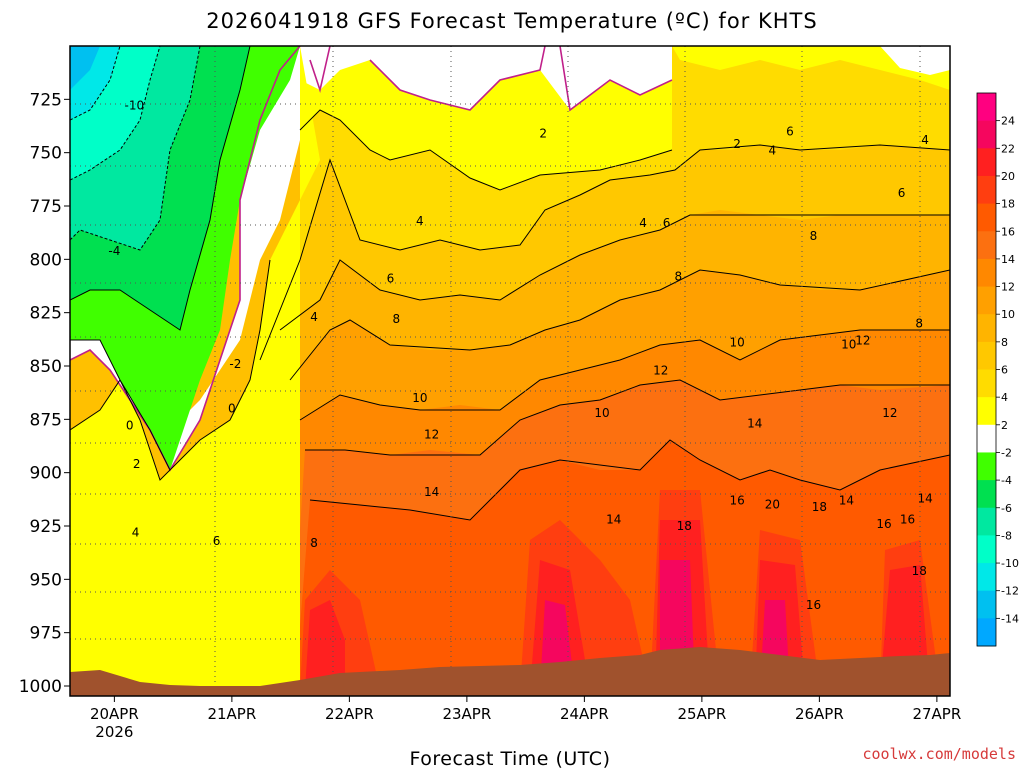 This screenshot has height=768, width=1024. I want to click on contour-label: -10, so click(135, 106).